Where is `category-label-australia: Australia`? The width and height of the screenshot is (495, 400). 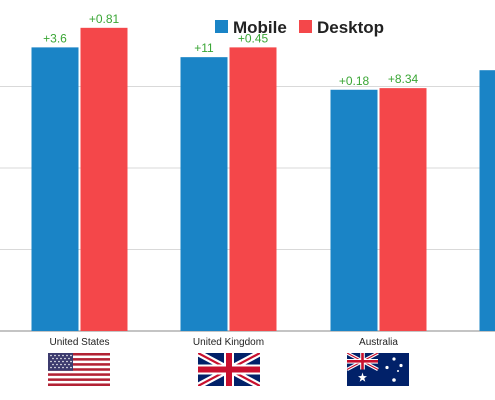 category-label-australia: Australia is located at coordinates (378, 342).